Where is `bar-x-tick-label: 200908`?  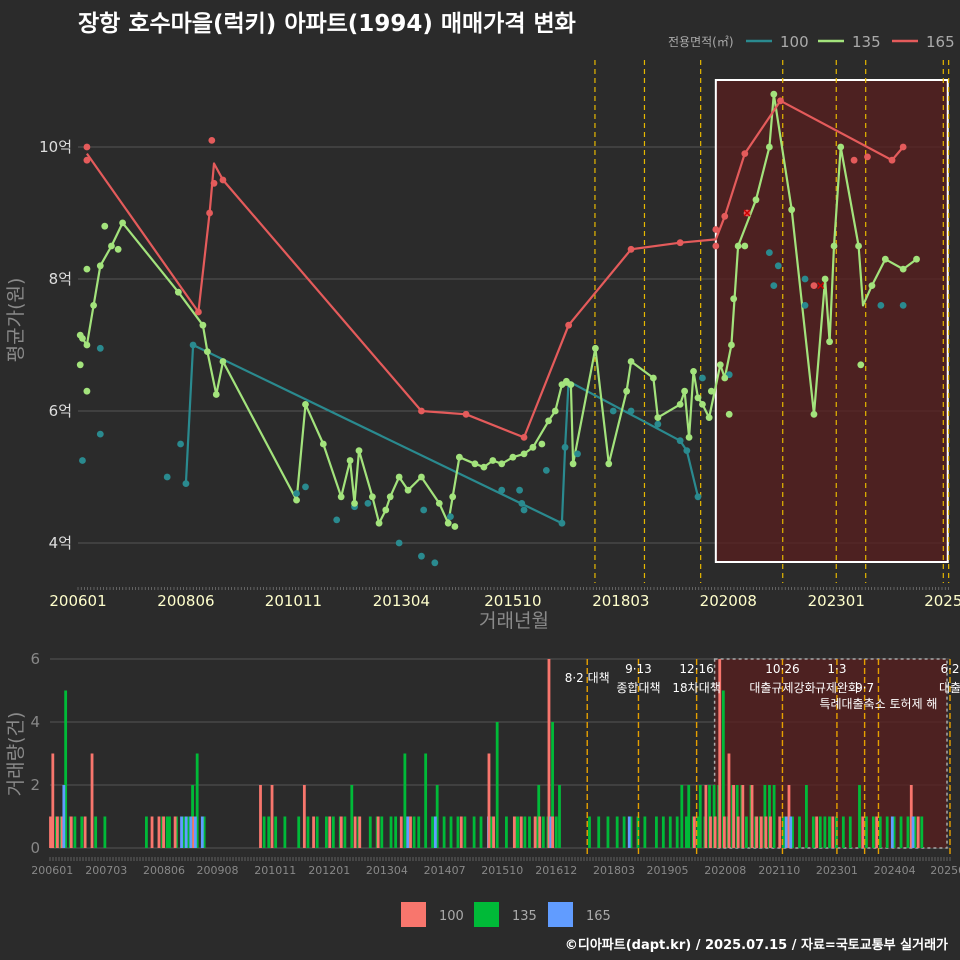 bar-x-tick-label: 200908 is located at coordinates (218, 870).